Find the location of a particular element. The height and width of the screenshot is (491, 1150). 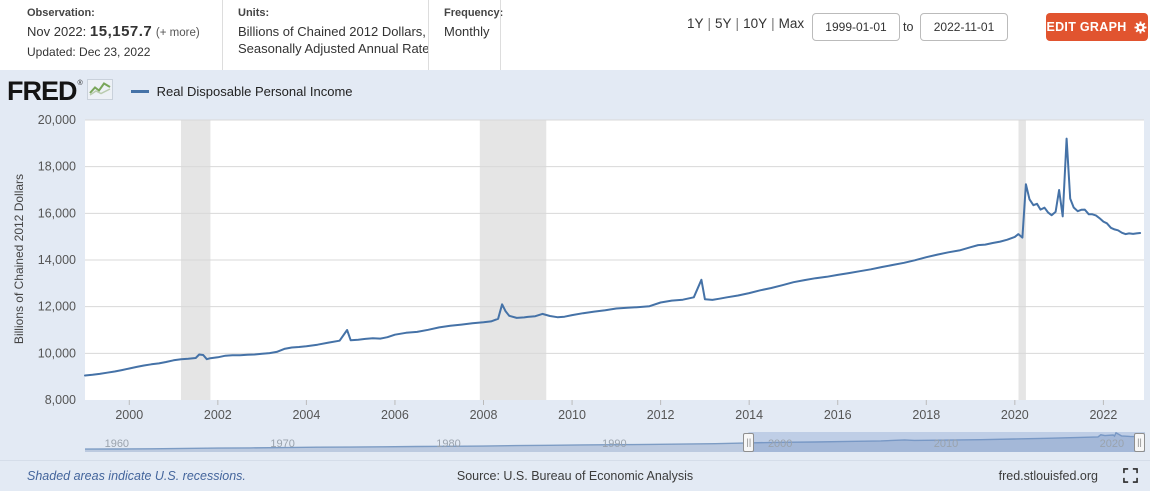

y-tick-label: 8,000 is located at coordinates (60, 400).